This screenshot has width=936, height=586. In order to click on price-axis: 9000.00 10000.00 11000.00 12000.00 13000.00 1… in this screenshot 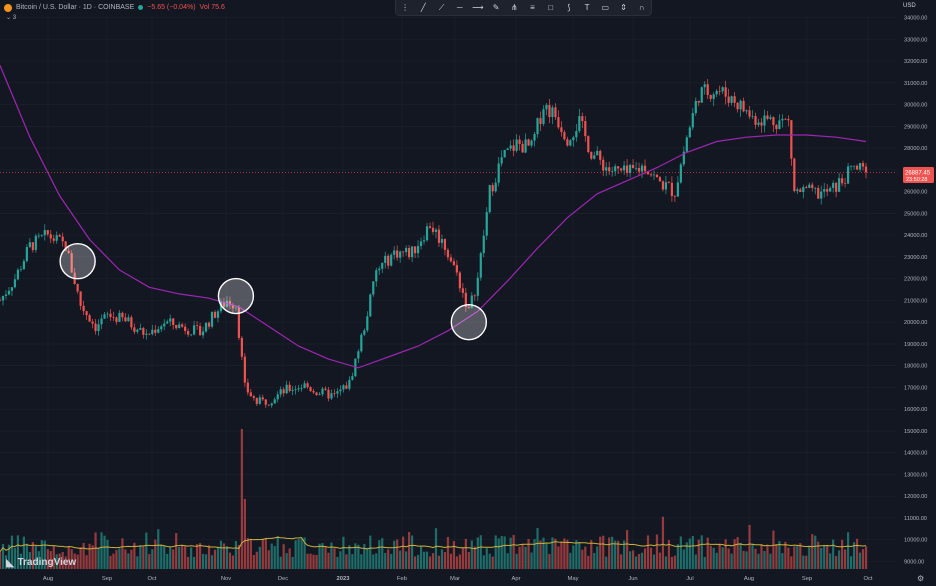, I will do `click(915, 291)`.